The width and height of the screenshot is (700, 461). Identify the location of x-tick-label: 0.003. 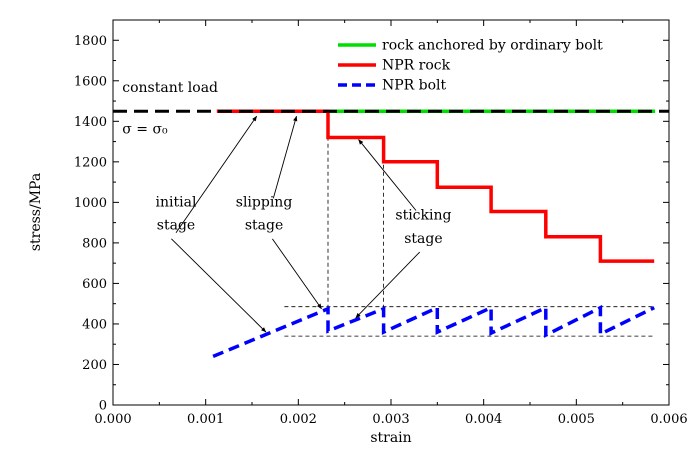
(390, 419).